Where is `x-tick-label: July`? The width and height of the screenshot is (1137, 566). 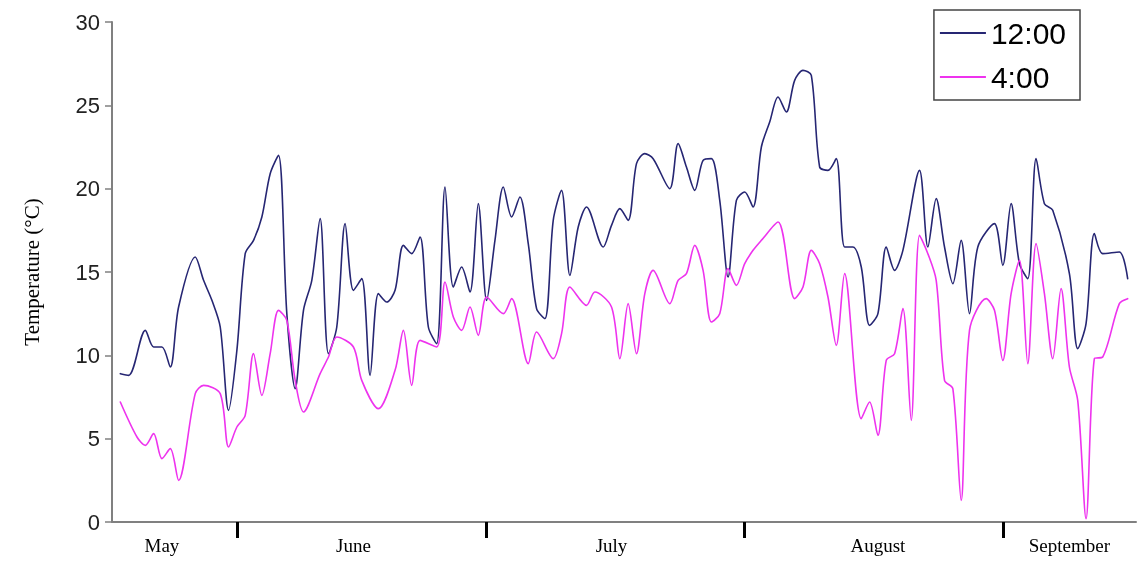
x-tick-label: July is located at coordinates (611, 545).